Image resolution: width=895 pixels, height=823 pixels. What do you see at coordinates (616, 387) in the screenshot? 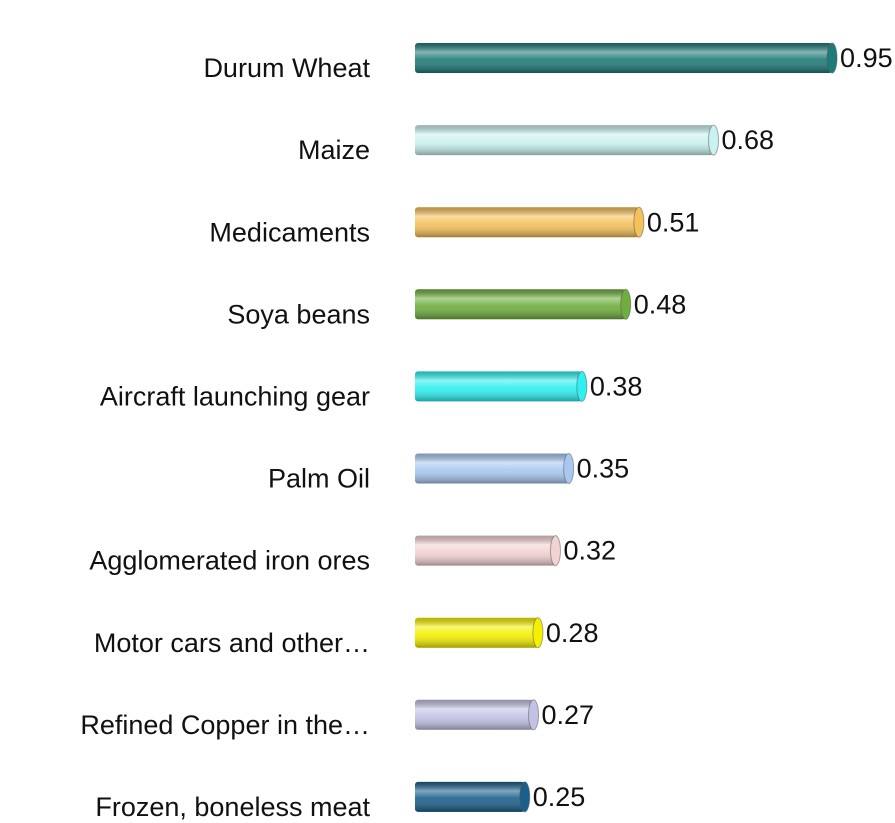
I see `value-label: 0.38` at bounding box center [616, 387].